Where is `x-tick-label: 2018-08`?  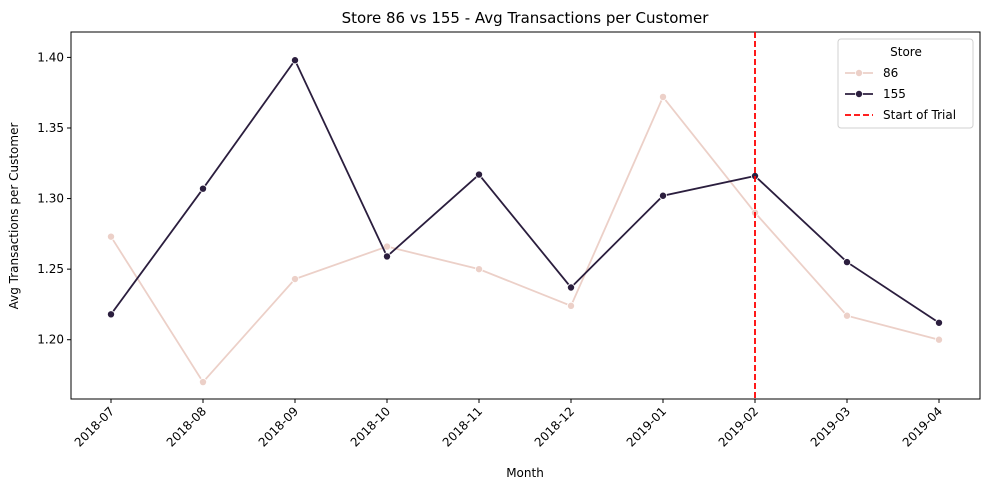 x-tick-label: 2018-08 is located at coordinates (186, 426).